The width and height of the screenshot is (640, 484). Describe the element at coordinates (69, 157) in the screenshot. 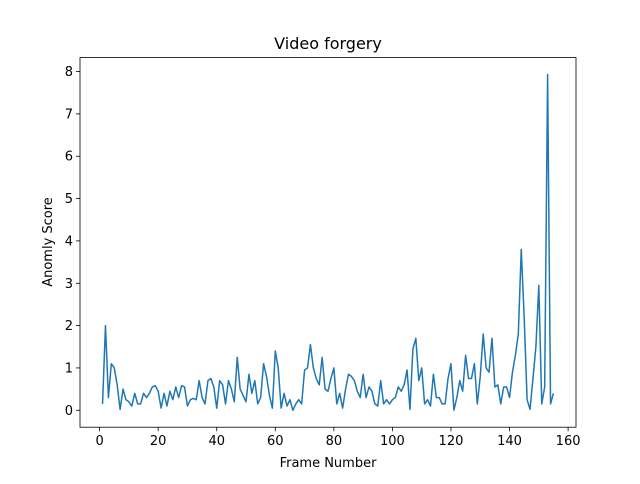

I see `y-tick-label: 6` at that location.